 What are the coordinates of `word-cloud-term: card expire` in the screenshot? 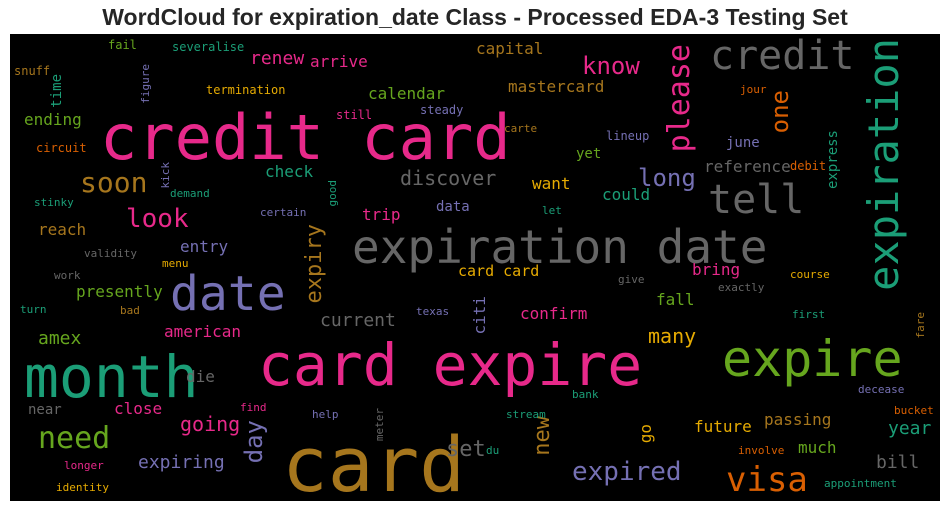 It's located at (450, 365).